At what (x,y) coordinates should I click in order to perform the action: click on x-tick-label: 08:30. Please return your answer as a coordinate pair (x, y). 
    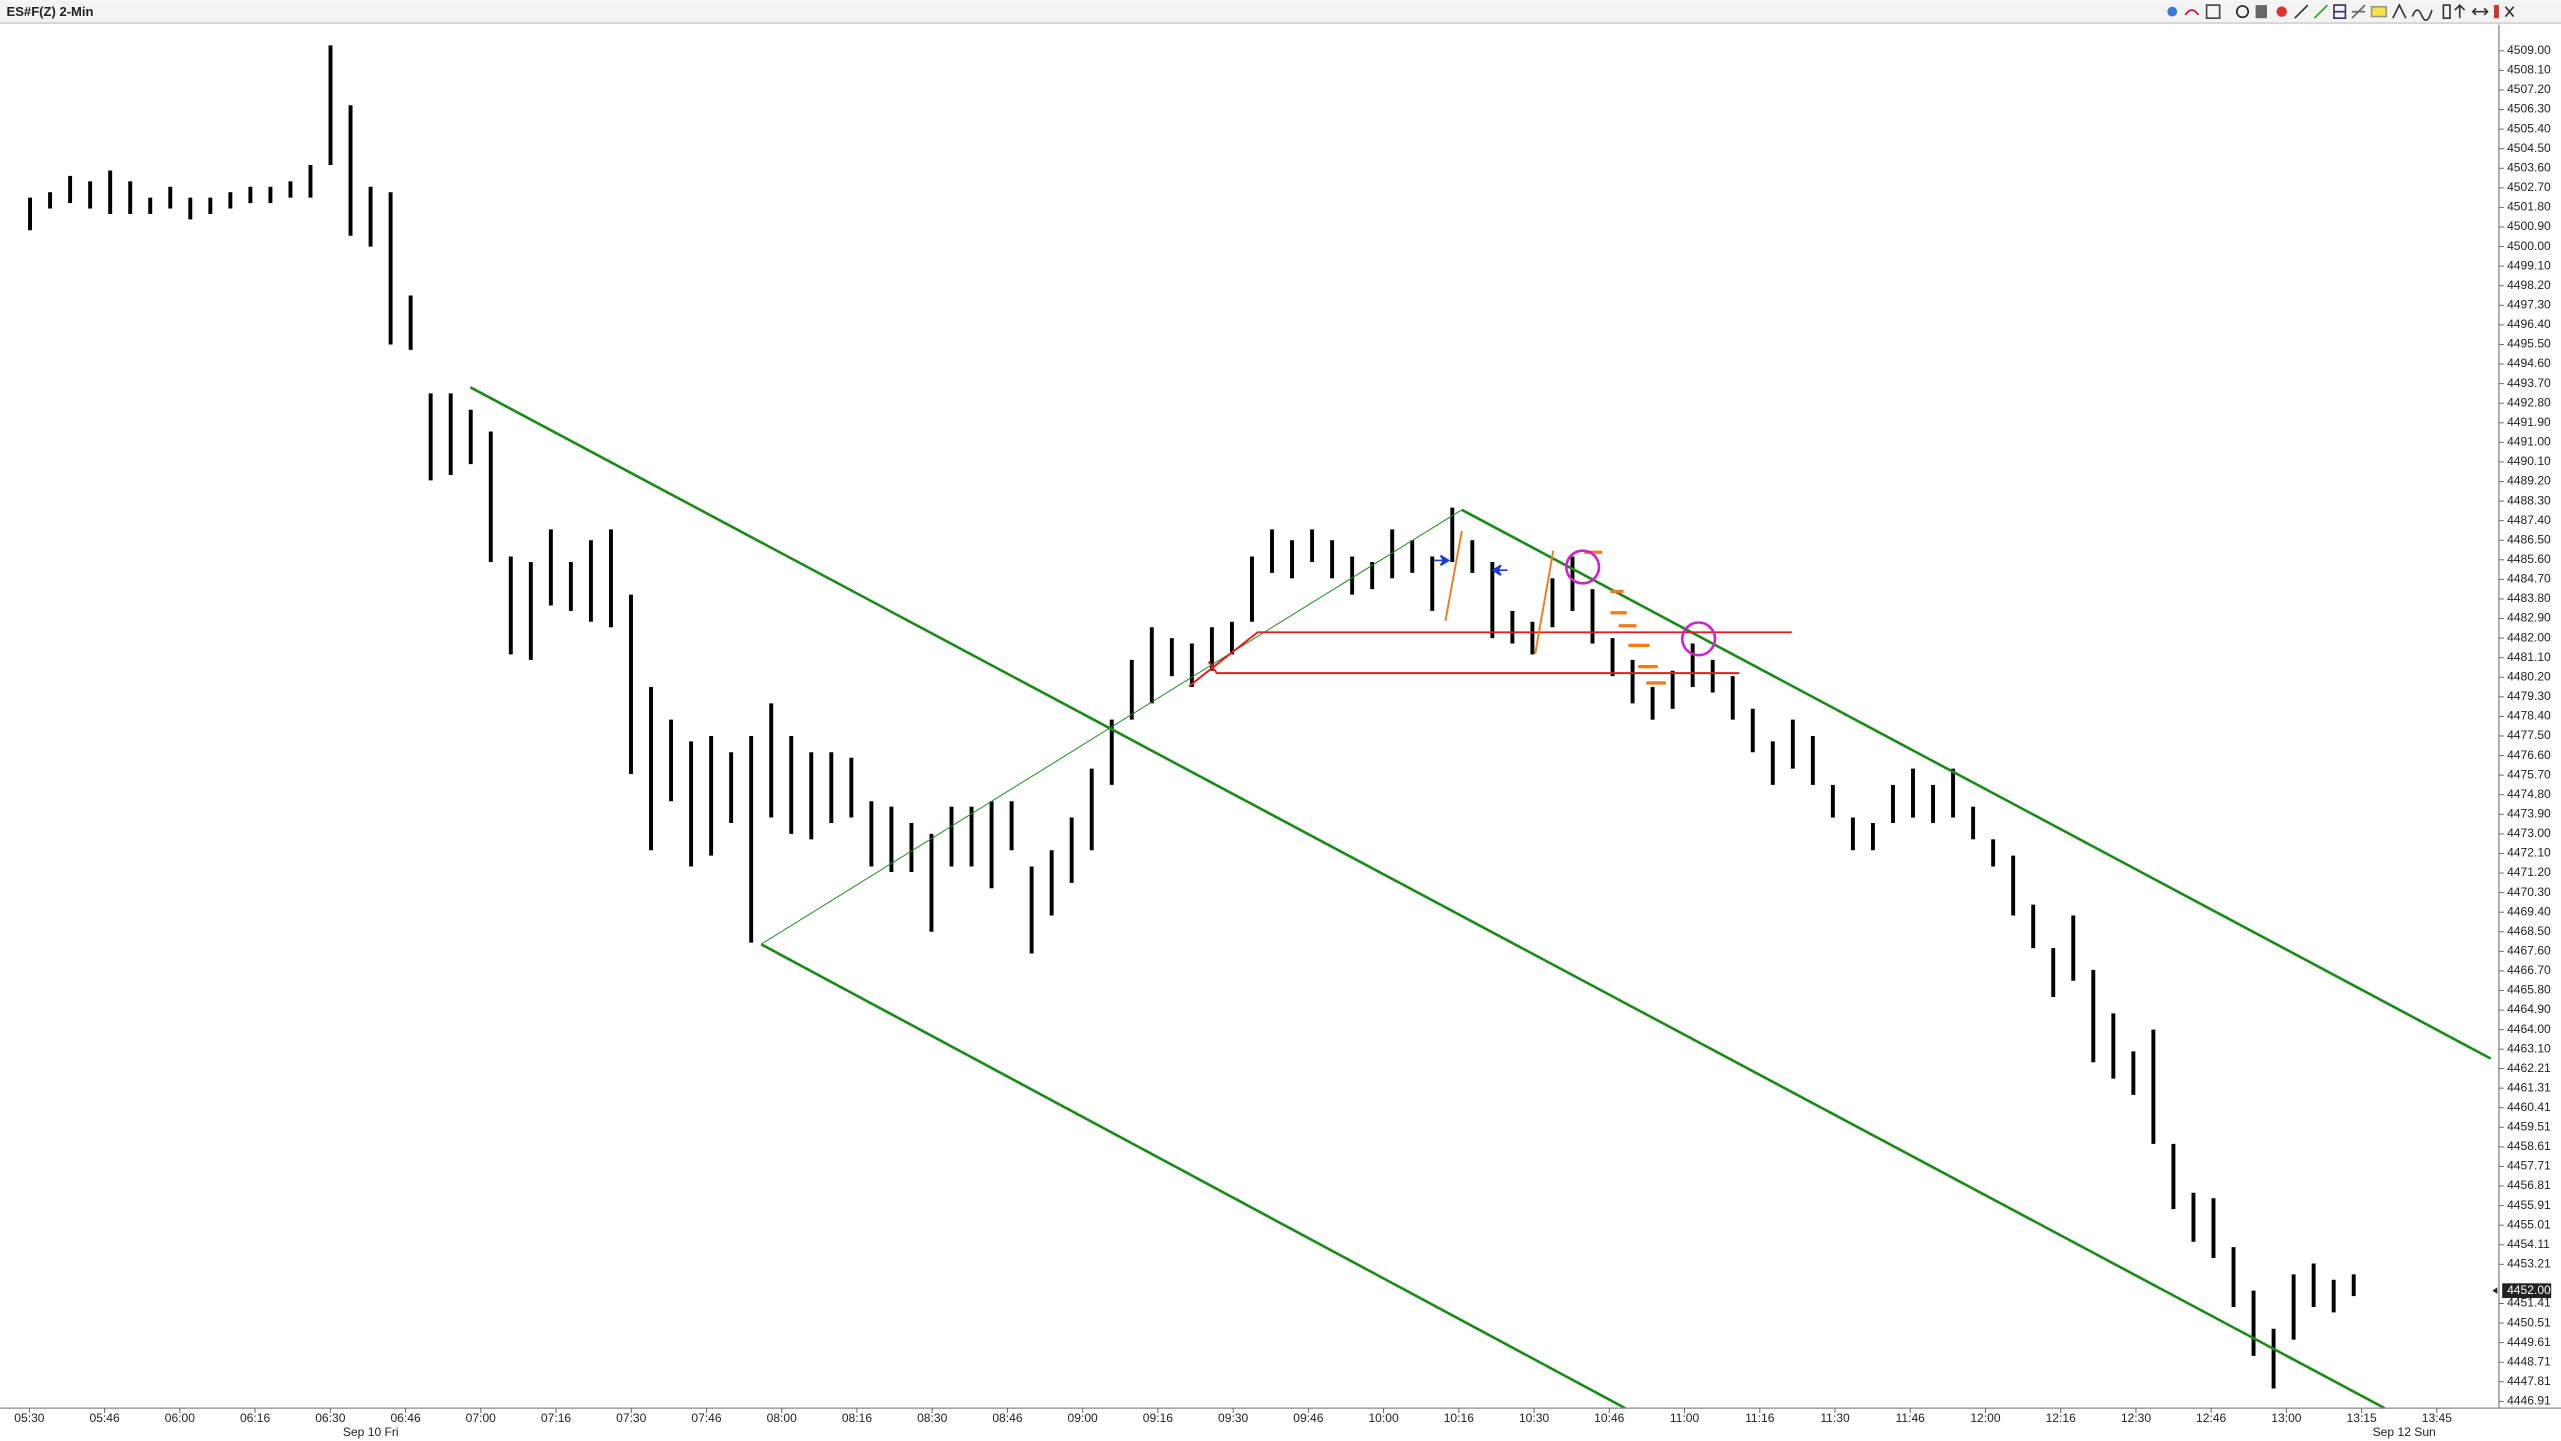
    Looking at the image, I should click on (932, 1418).